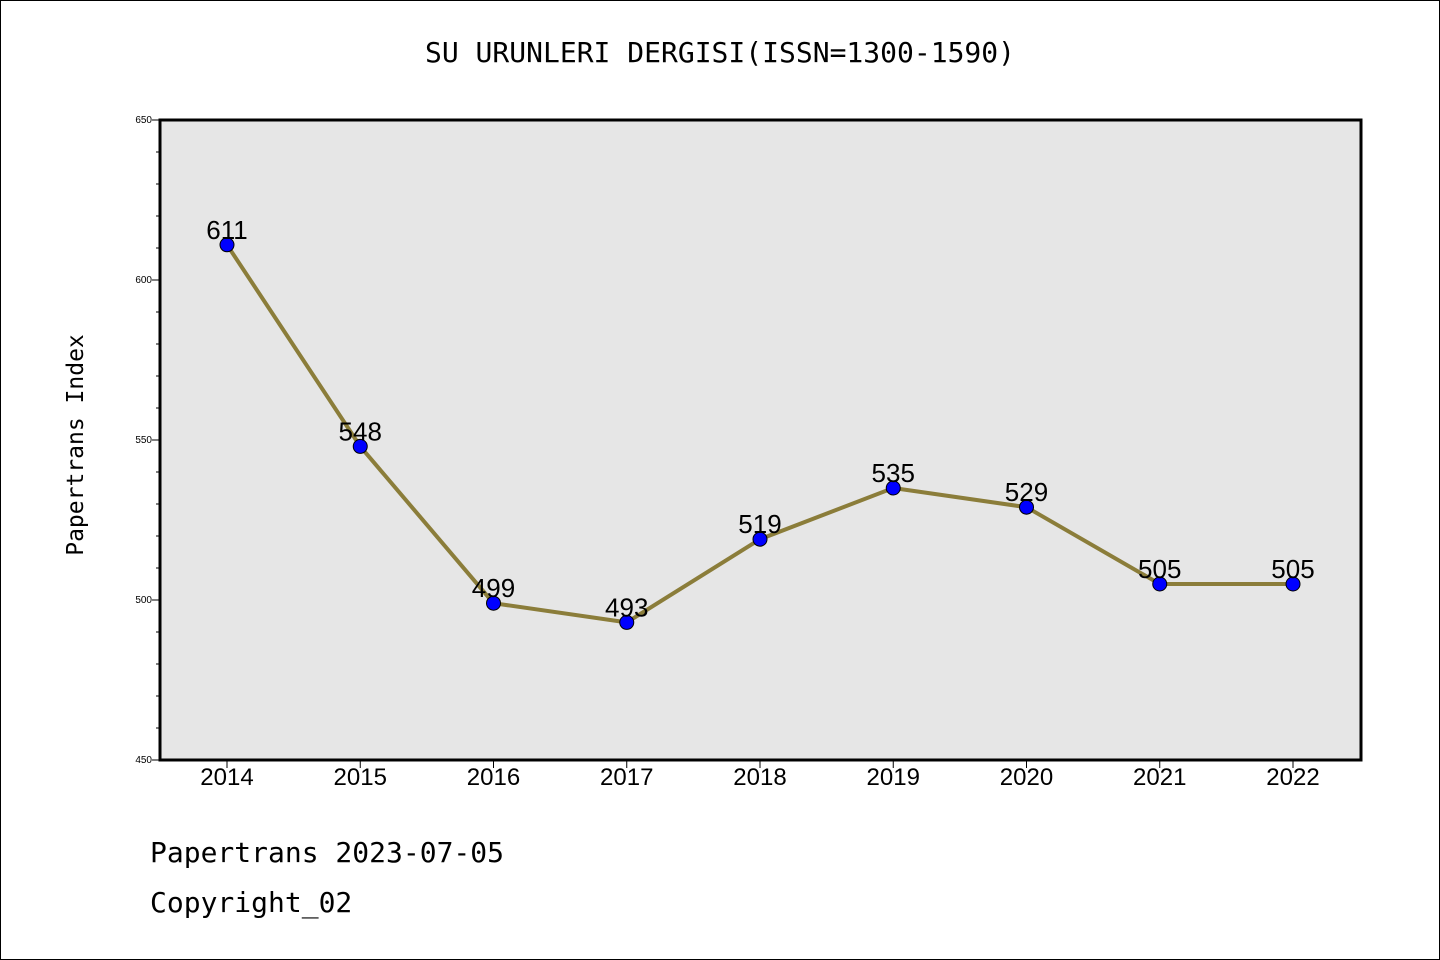 The height and width of the screenshot is (960, 1440). What do you see at coordinates (1292, 777) in the screenshot?
I see `x-tick-label: 2022` at bounding box center [1292, 777].